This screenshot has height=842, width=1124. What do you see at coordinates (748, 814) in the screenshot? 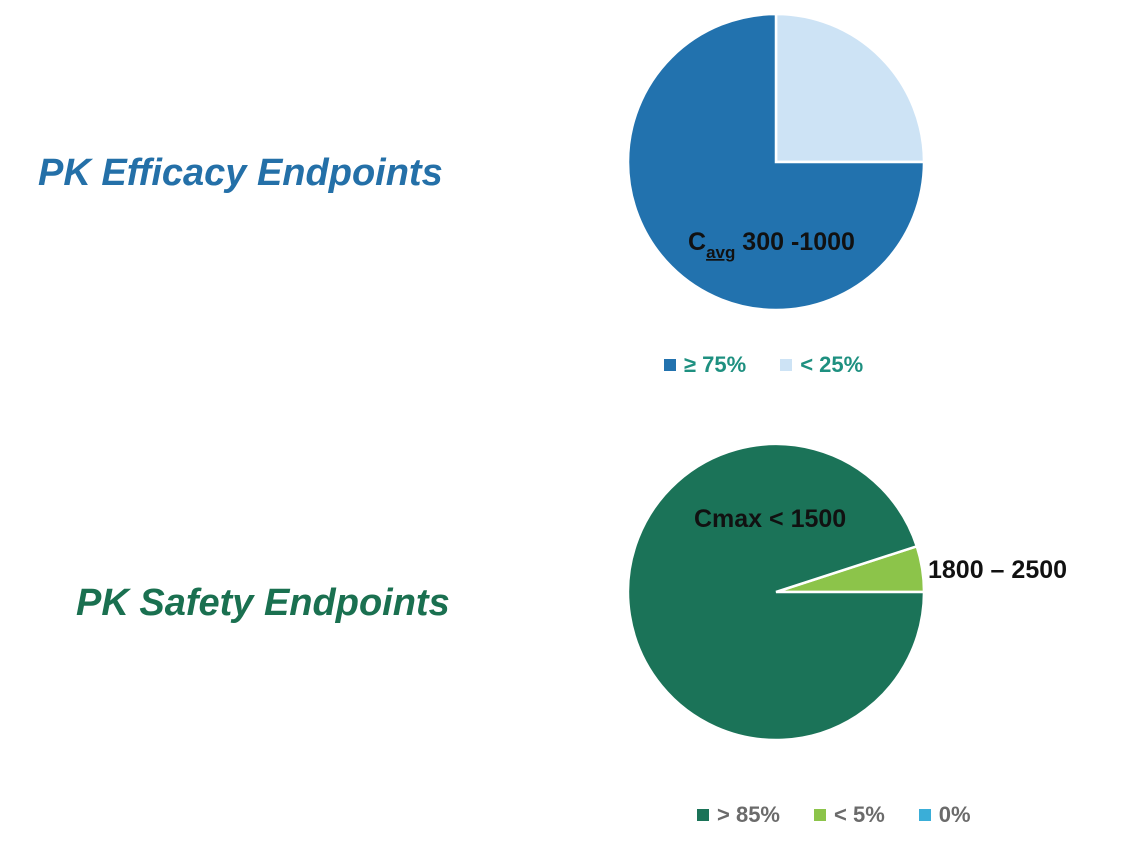
I see `legend-label: > 85%` at bounding box center [748, 814].